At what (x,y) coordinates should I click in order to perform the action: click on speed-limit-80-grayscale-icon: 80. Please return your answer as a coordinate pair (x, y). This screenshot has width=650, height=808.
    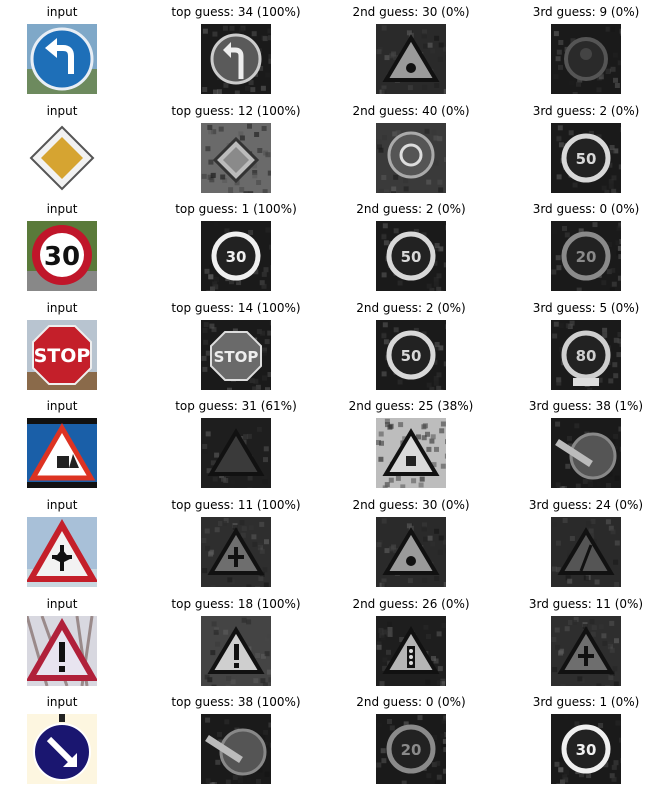
    Looking at the image, I should click on (586, 354).